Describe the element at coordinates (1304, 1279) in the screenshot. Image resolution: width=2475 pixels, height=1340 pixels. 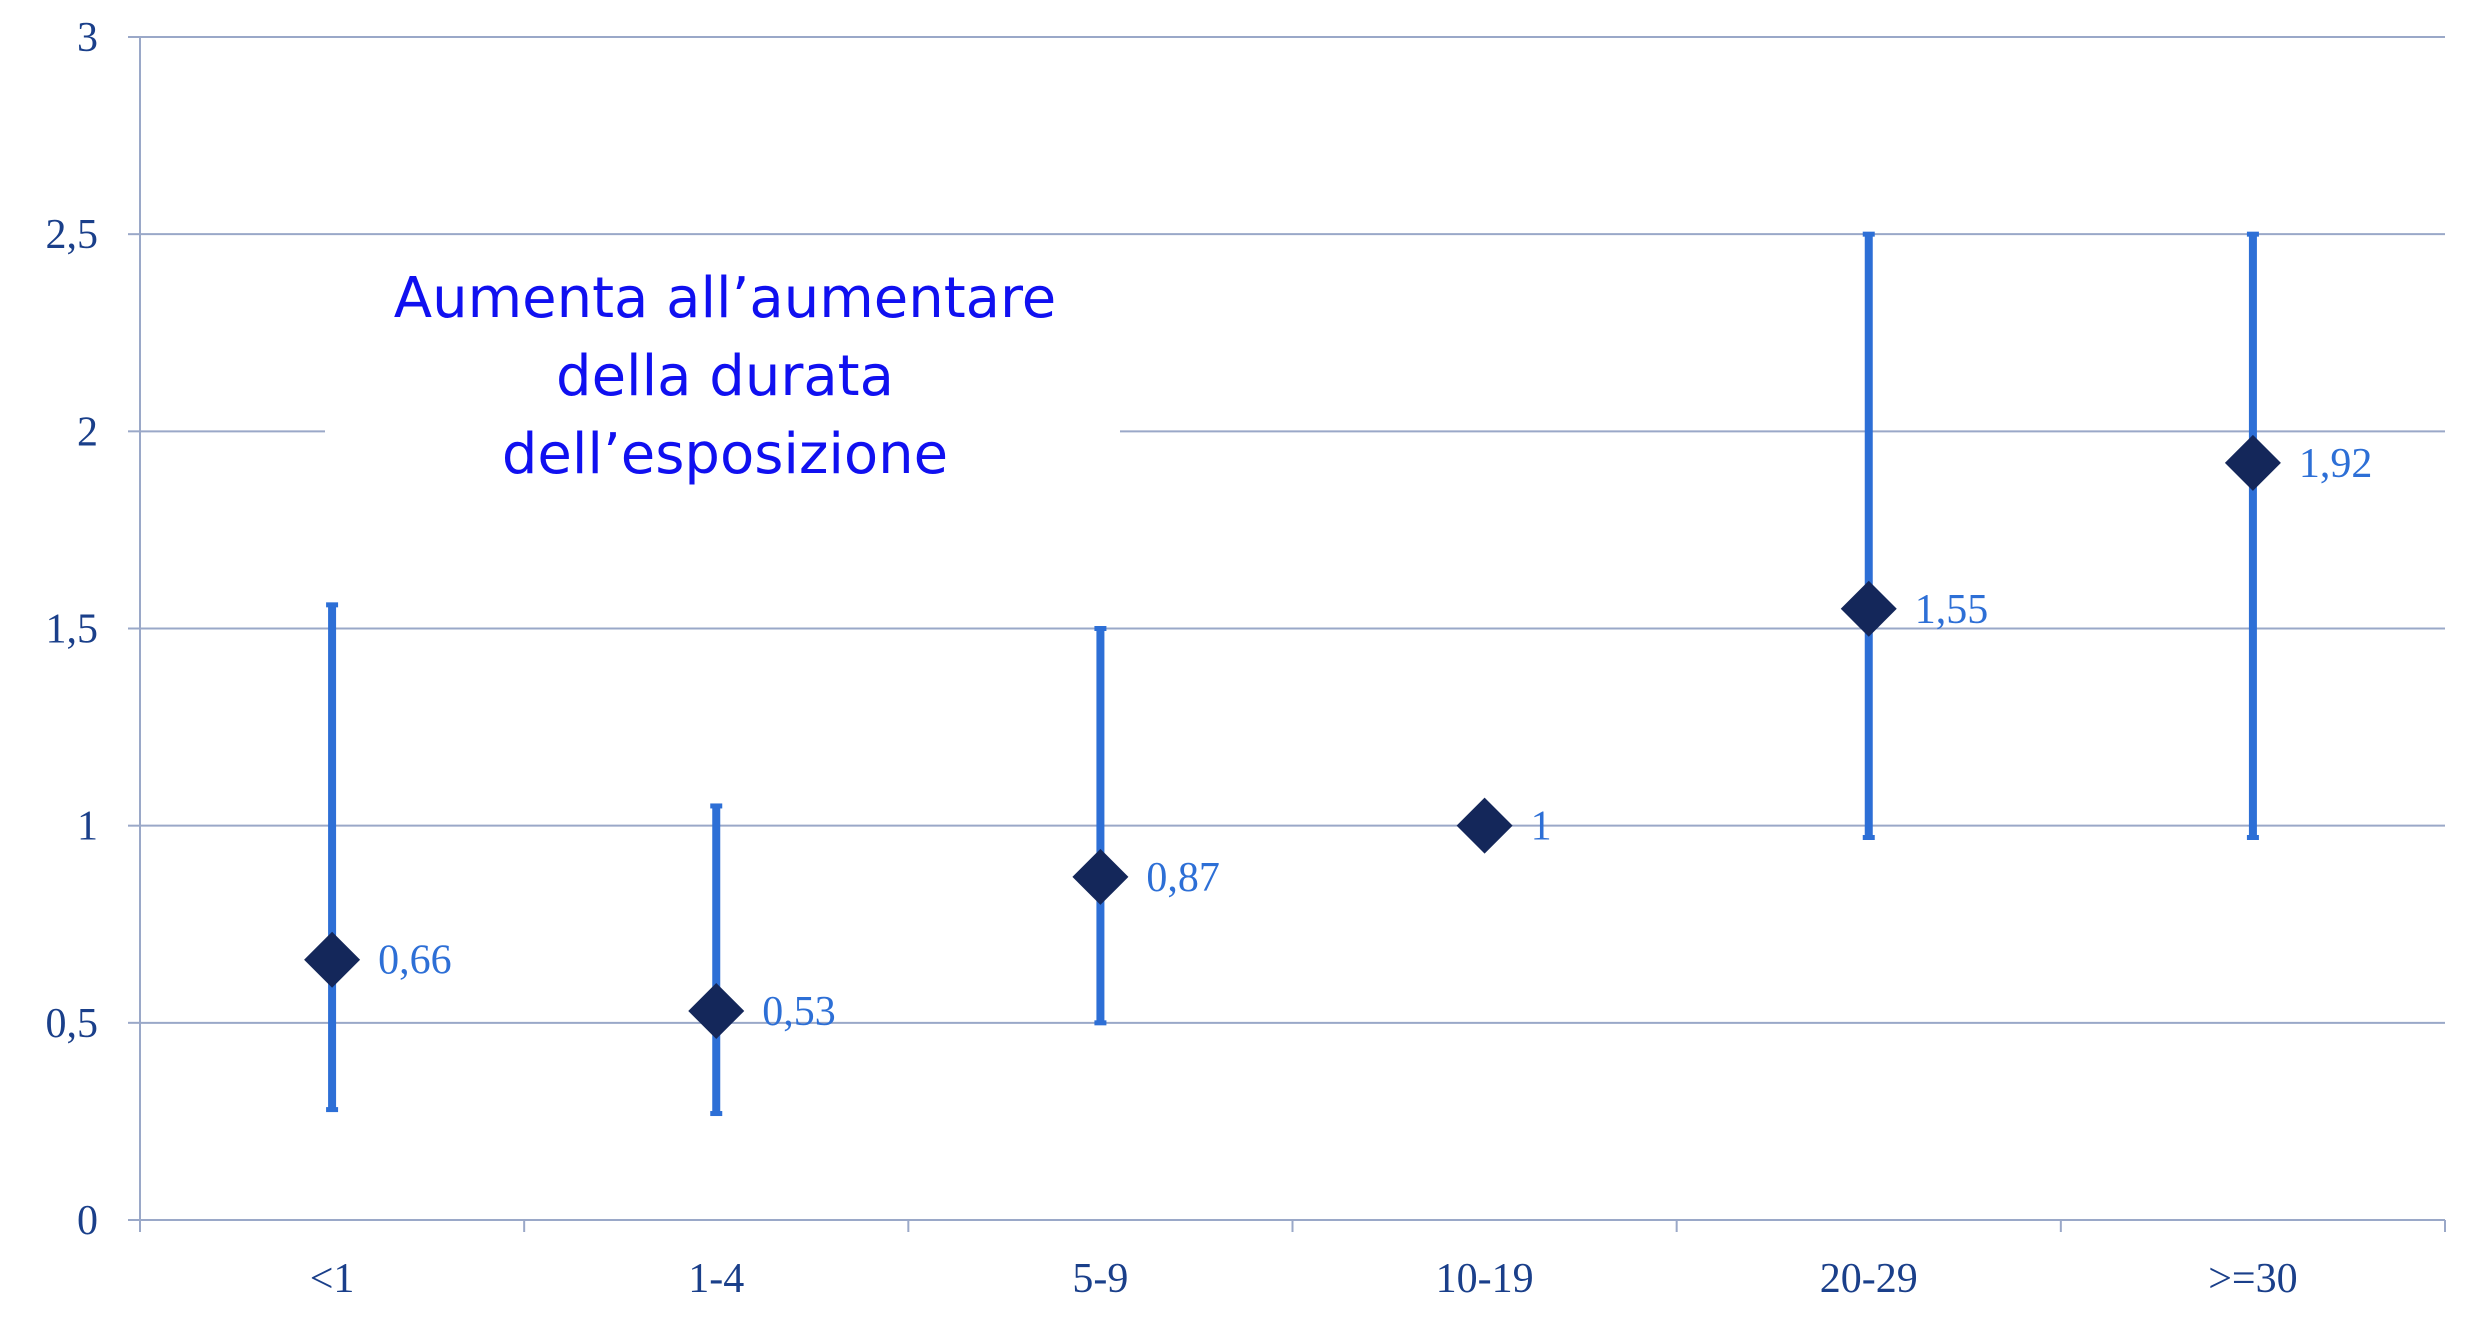
I see `x-tick-labels: <1 1-4 5-9 10-19 20-29 >=30` at that location.